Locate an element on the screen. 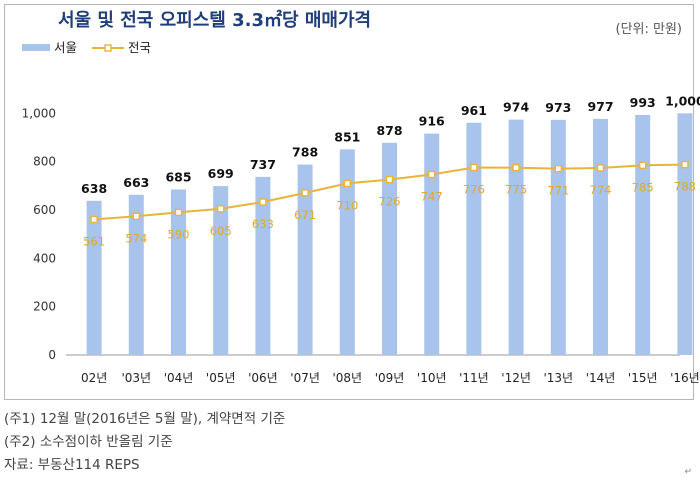  x-tick-label: '14년 is located at coordinates (601, 378).